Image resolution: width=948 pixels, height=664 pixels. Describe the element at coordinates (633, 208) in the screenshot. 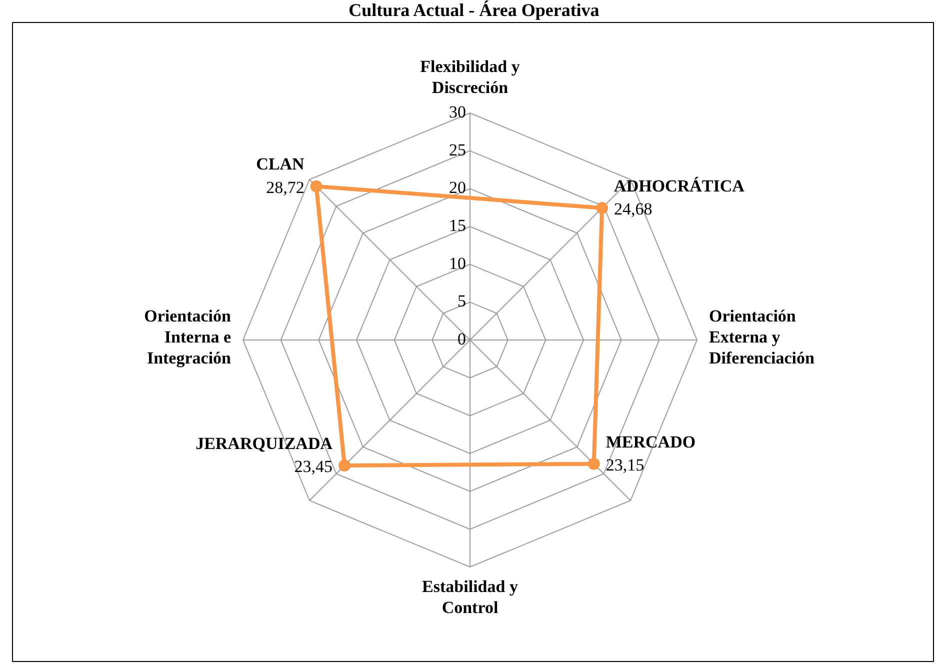

I see `data-label: 24,68` at that location.